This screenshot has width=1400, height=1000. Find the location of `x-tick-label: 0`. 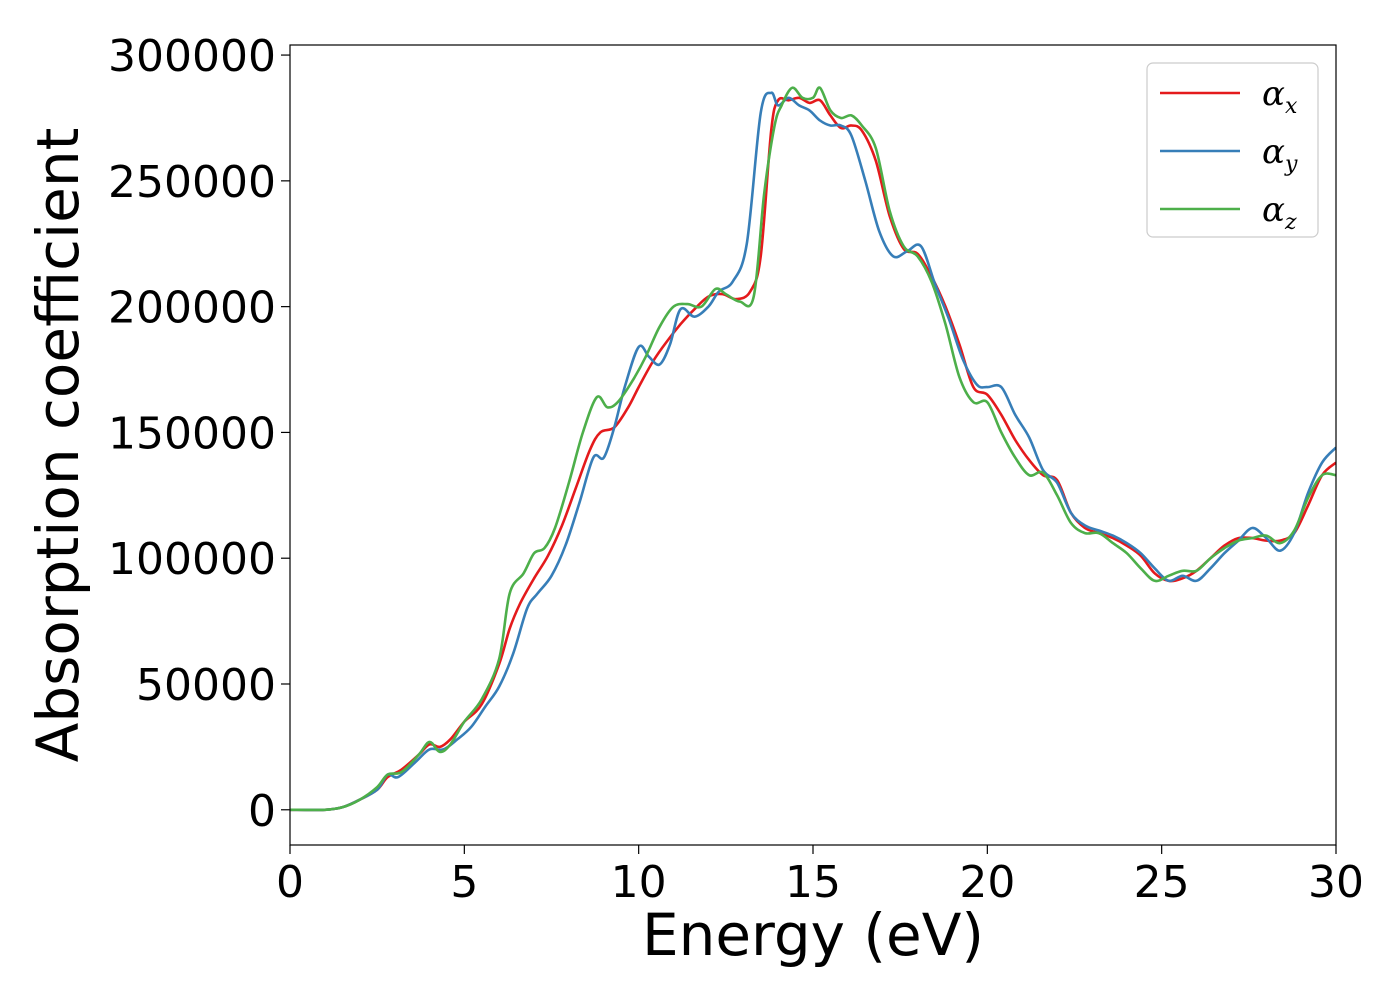

x-tick-label: 0 is located at coordinates (290, 882).